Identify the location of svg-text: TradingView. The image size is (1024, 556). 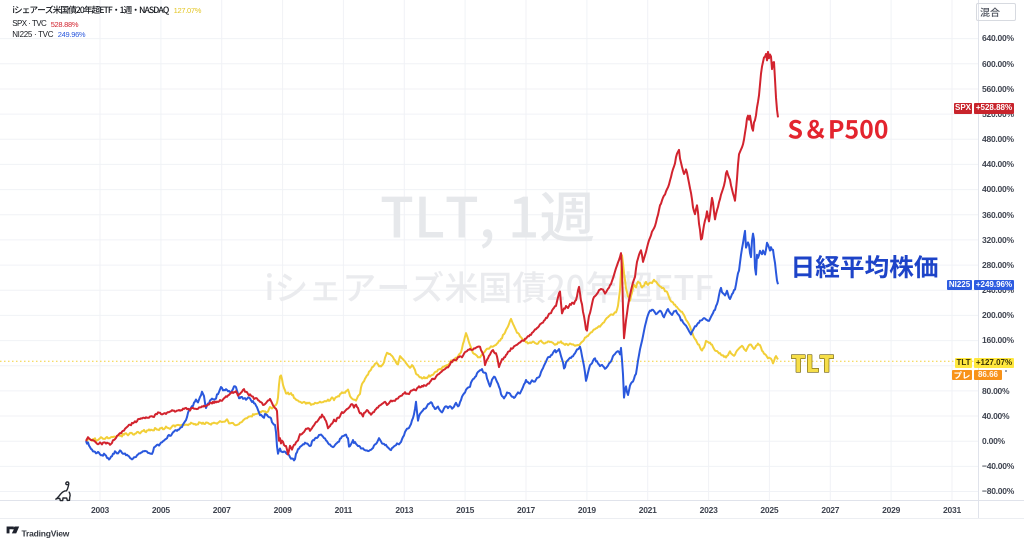
(46, 533).